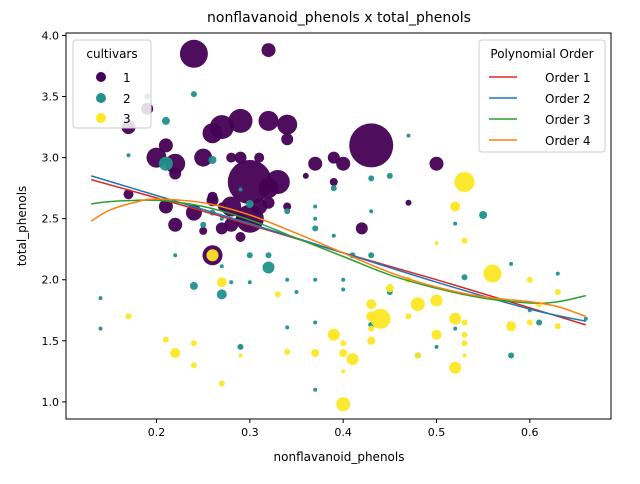 The image size is (640, 484). What do you see at coordinates (157, 432) in the screenshot?
I see `x-tick-label: 0.2` at bounding box center [157, 432].